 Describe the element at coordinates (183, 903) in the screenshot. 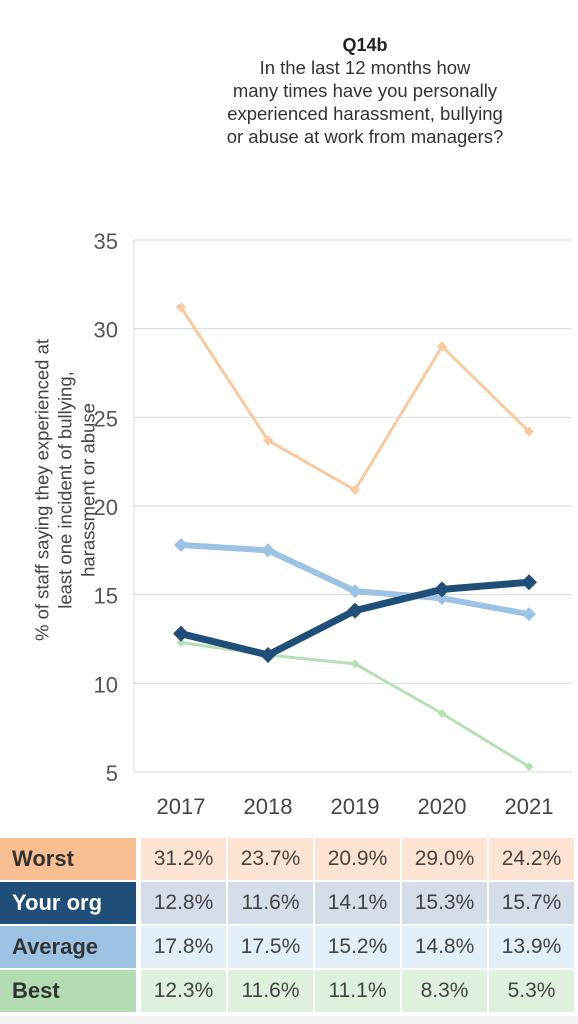

I see `table-cell: 12.8%` at that location.